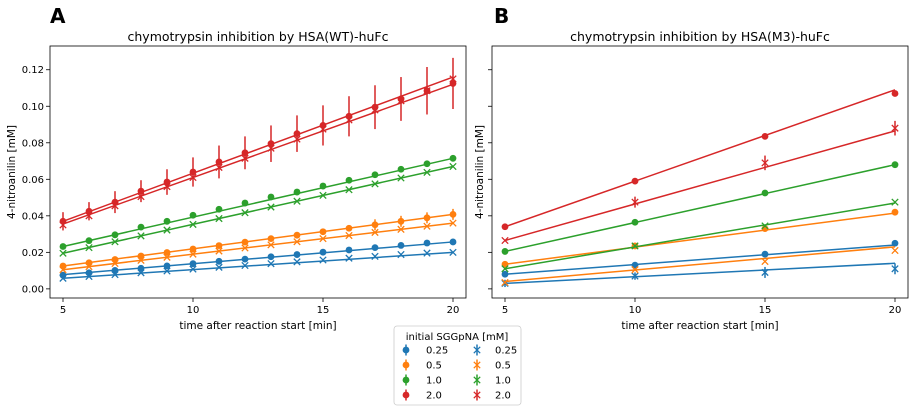  What do you see at coordinates (257, 326) in the screenshot?
I see `panel-a-xlabel: time after reaction start [min]` at bounding box center [257, 326].